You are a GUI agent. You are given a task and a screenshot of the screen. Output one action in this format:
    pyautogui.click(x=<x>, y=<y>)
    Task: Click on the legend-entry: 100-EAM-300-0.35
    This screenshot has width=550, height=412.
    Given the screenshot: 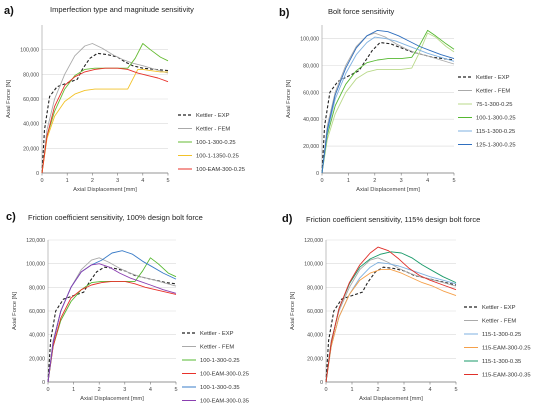 What is the action you would take?
    pyautogui.click(x=224, y=402)
    